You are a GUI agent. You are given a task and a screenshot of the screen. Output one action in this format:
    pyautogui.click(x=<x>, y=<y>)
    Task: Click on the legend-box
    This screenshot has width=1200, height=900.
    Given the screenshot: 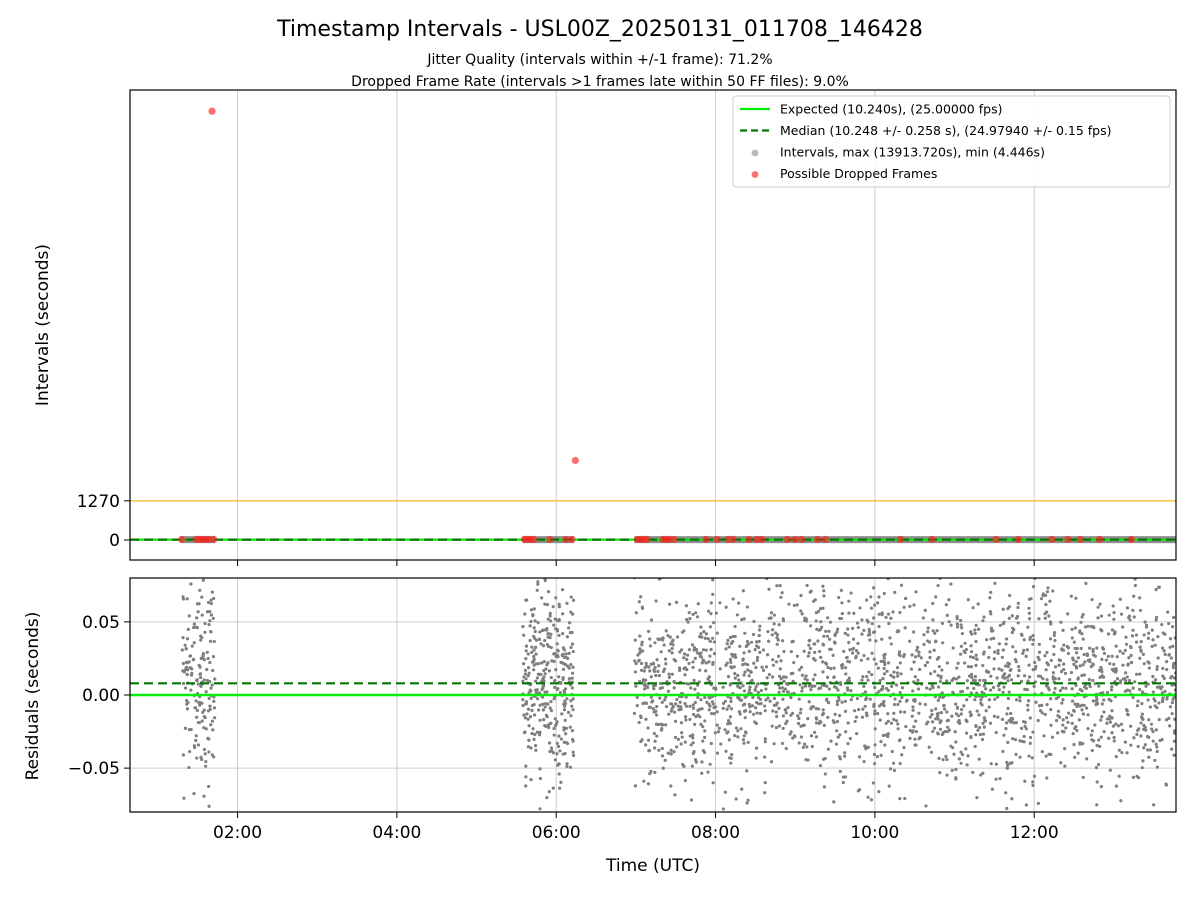 What is the action you would take?
    pyautogui.click(x=951, y=141)
    